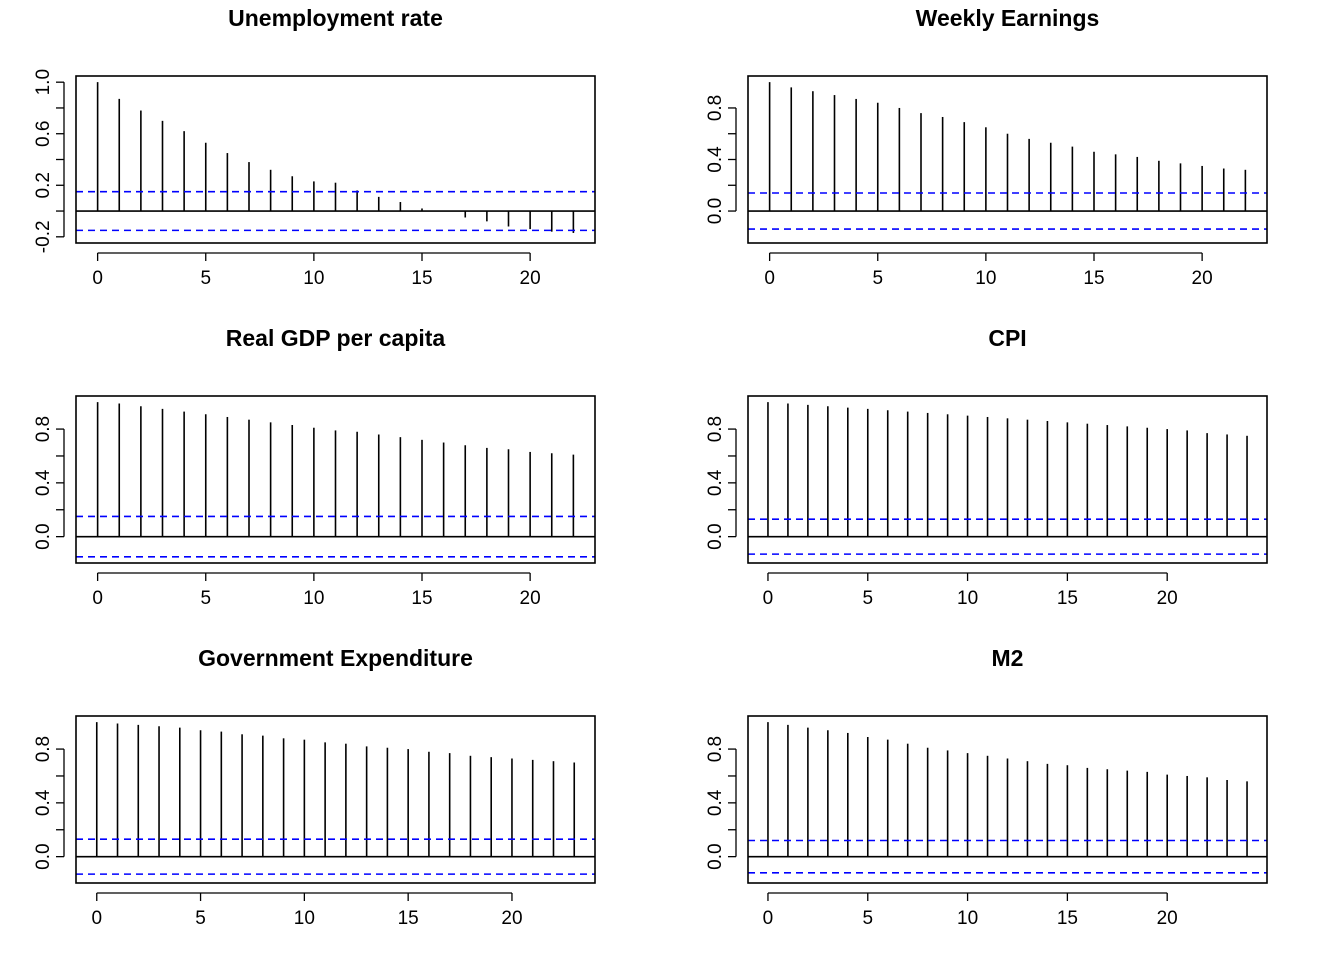 The image size is (1344, 960). I want to click on panel-title: CPI, so click(1007, 338).